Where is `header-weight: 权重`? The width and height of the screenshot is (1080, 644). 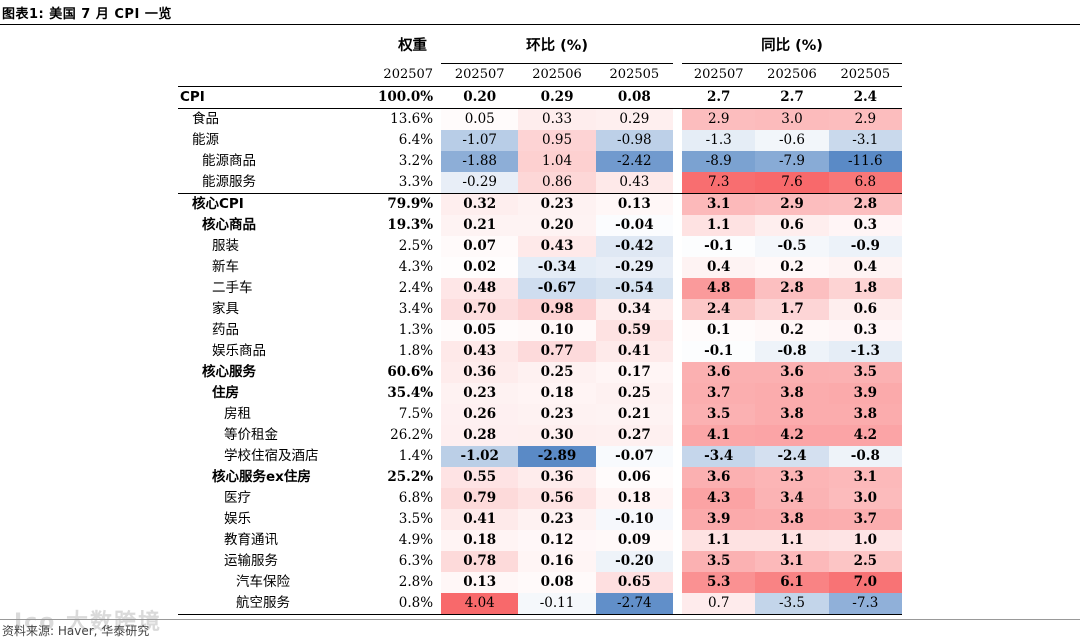
header-weight: 权重 is located at coordinates (413, 46).